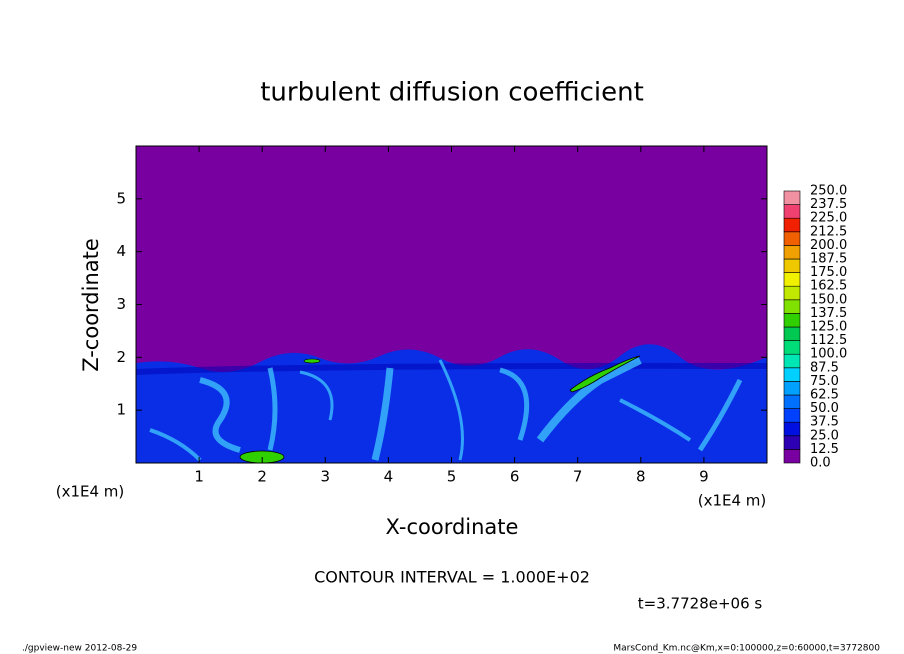 This screenshot has width=904, height=654. I want to click on y-tick-label: 3, so click(121, 304).